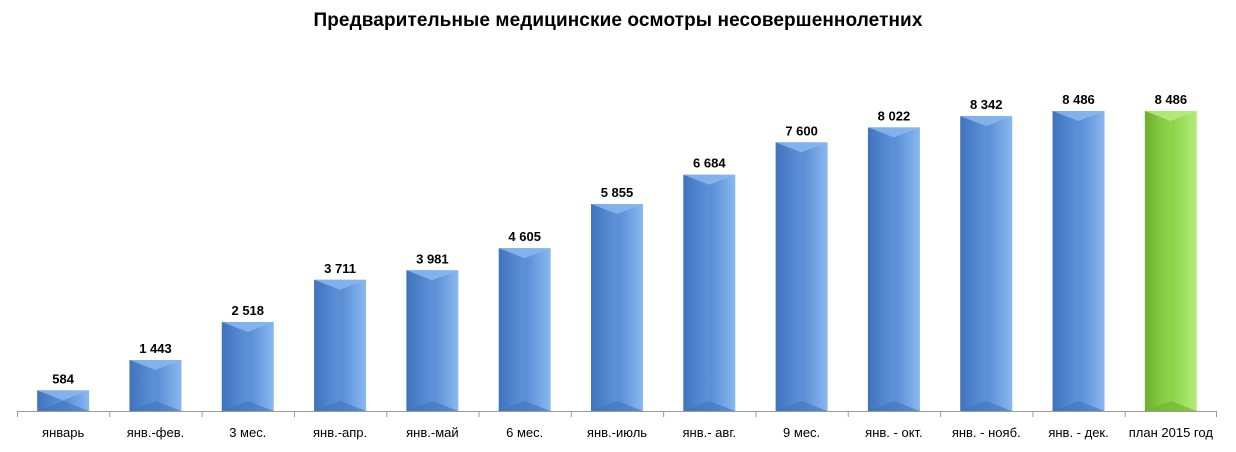 This screenshot has width=1236, height=452. I want to click on bar-value-label: 4 605, so click(524, 236).